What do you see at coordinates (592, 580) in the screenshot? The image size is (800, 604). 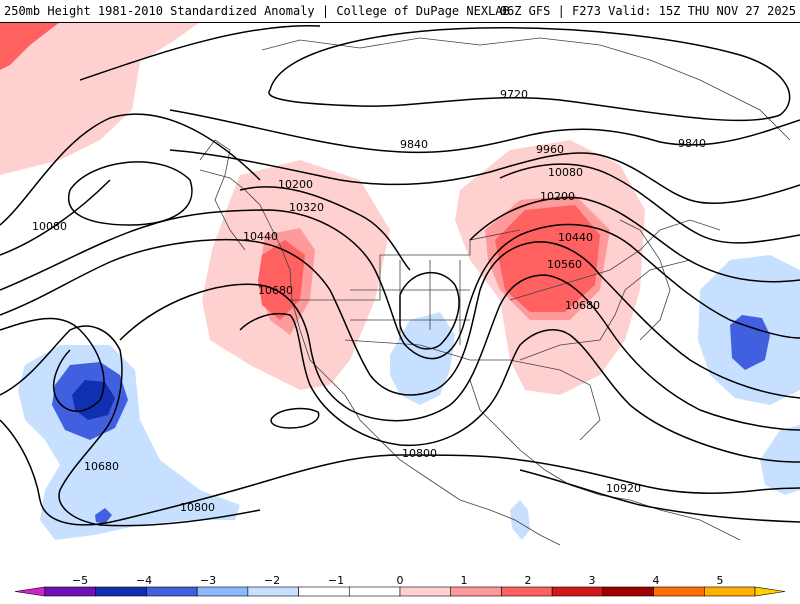 I see `colorbar-tick-label: 3` at bounding box center [592, 580].